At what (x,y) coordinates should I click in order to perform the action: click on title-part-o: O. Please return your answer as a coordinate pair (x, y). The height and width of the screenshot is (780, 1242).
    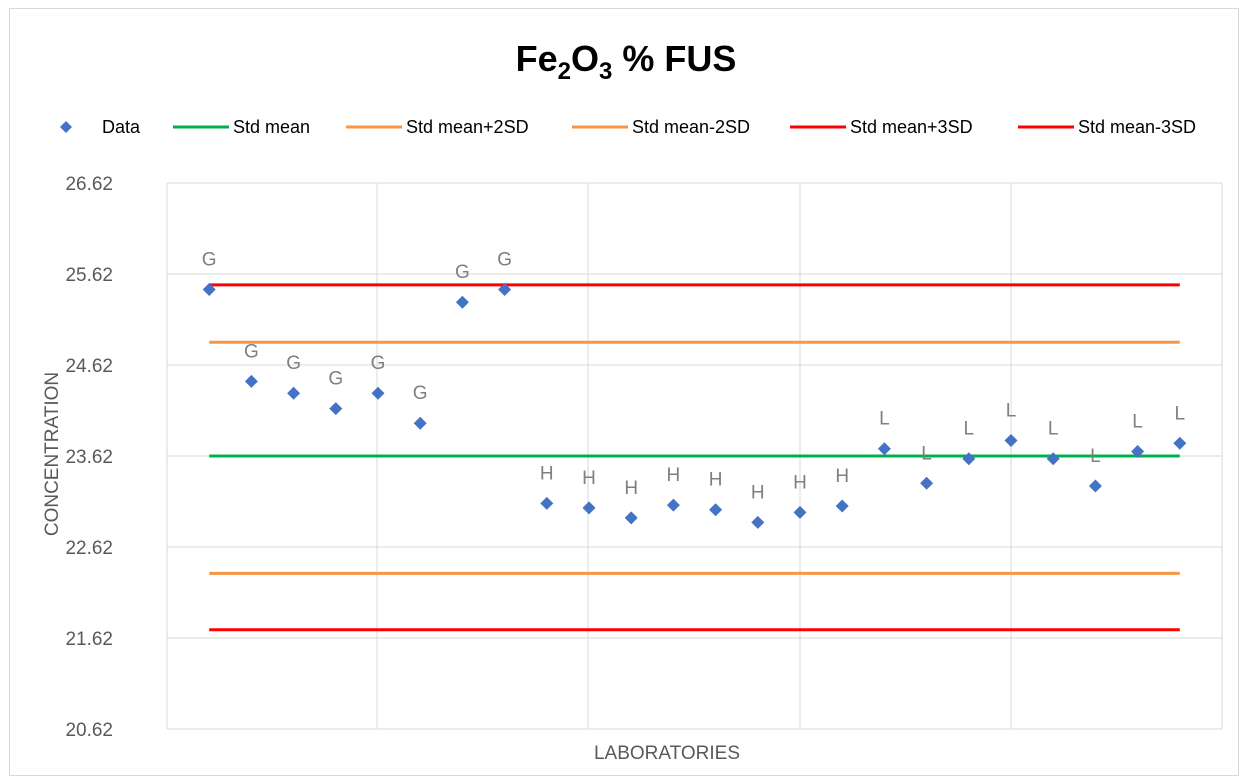
    Looking at the image, I should click on (585, 58).